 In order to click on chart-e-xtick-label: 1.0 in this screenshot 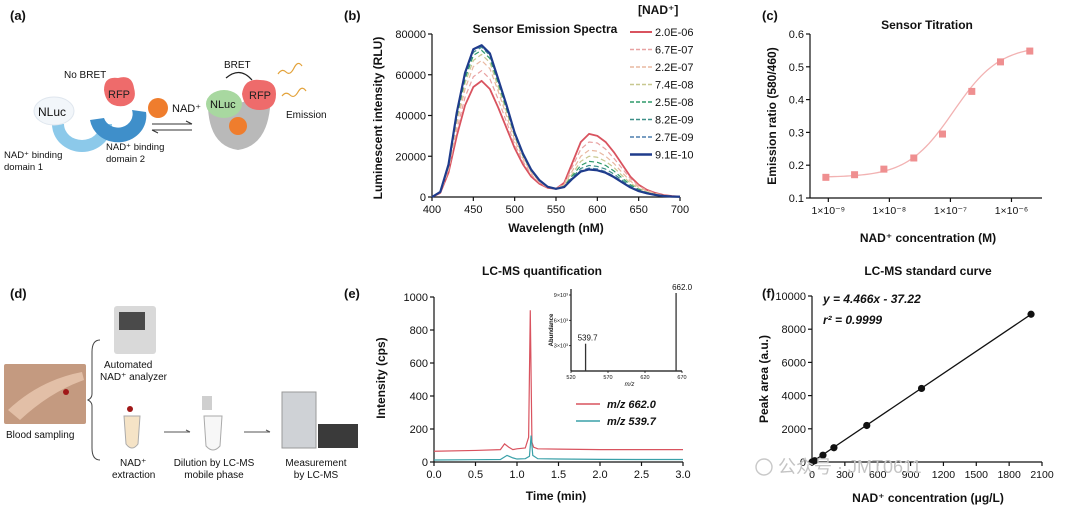, I will do `click(516, 475)`.